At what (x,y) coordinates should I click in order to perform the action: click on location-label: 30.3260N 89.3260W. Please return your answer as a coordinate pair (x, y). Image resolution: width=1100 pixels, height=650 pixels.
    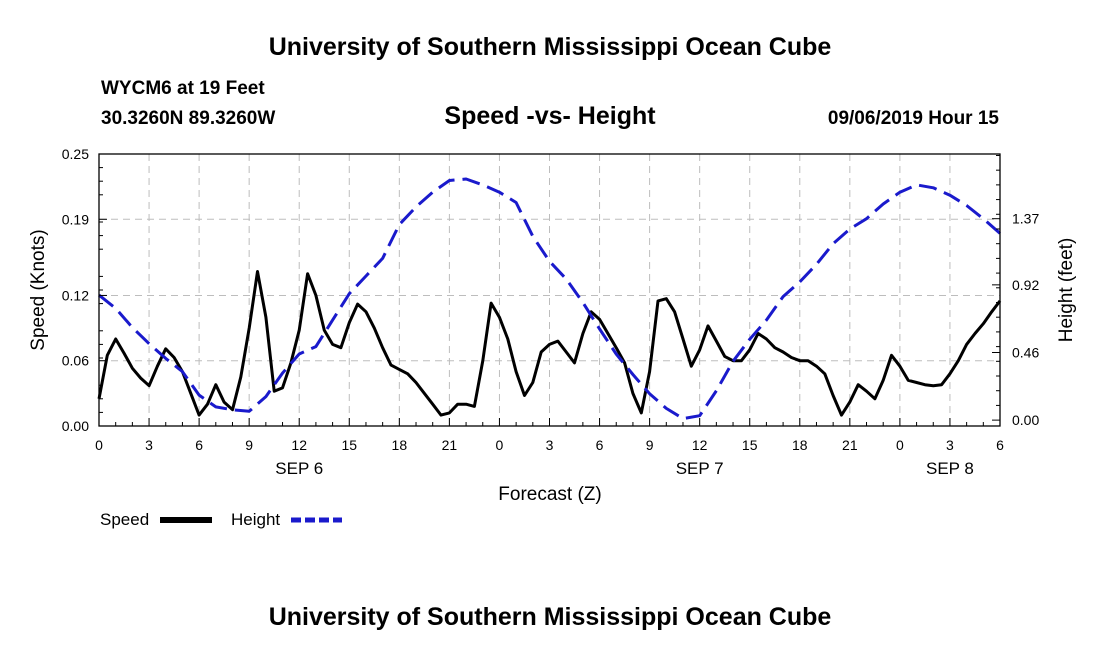
    Looking at the image, I should click on (188, 118).